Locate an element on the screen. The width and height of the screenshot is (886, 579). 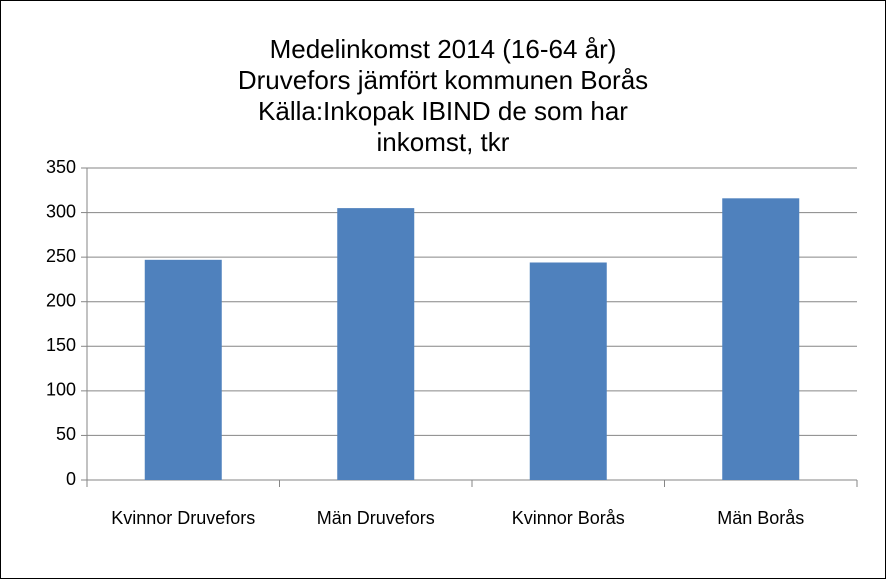
y-tick-label: 200 is located at coordinates (61, 300).